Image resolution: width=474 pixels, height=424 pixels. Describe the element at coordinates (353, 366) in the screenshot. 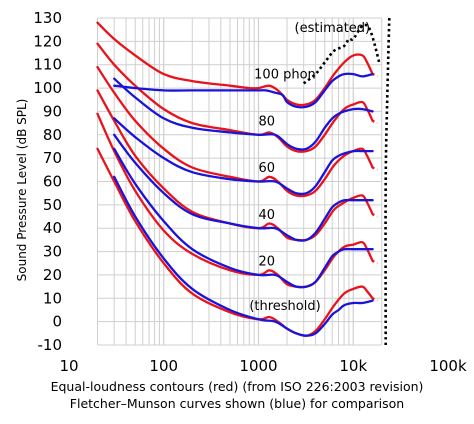

I see `x-tick-label: 10k` at that location.